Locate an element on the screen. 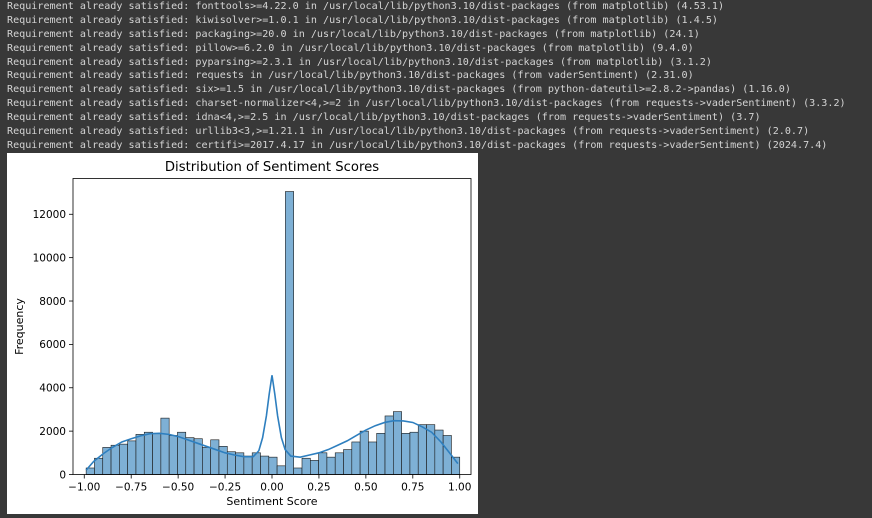 The width and height of the screenshot is (872, 518). y-tick-label: 6000 is located at coordinates (52, 345).